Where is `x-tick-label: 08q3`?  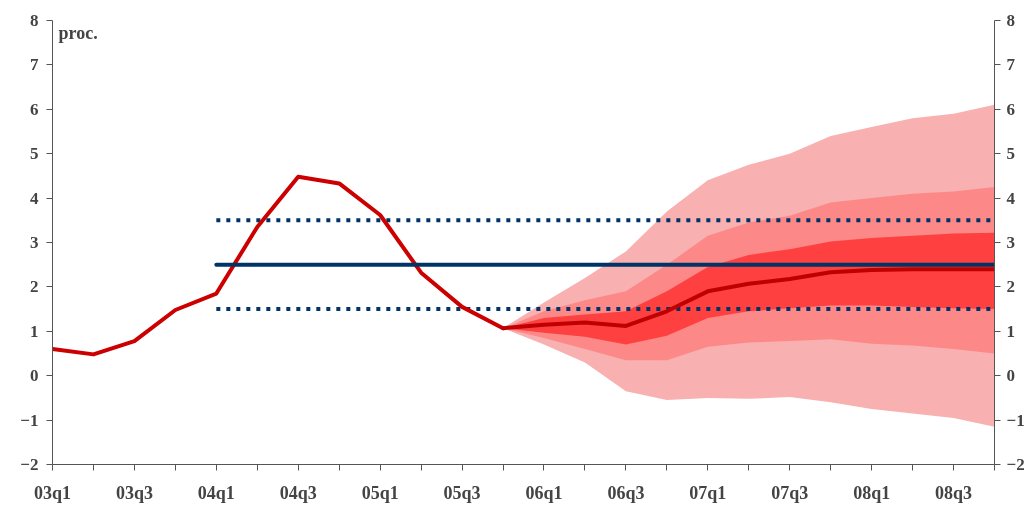 x-tick-label: 08q3 is located at coordinates (954, 492).